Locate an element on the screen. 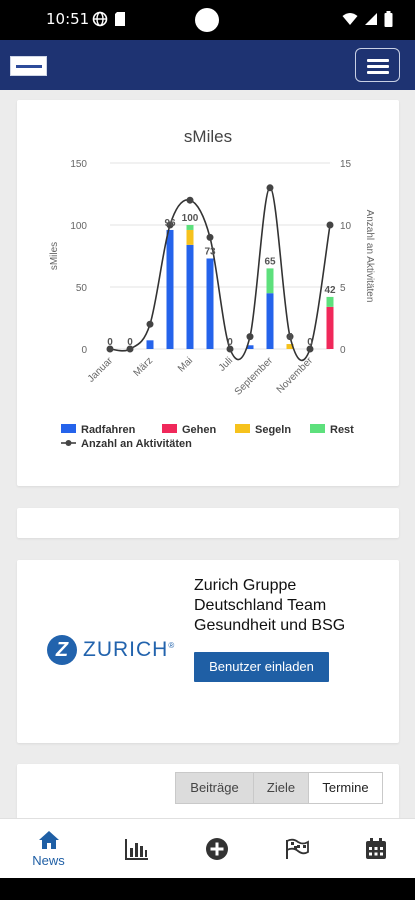 This screenshot has height=900, width=415. nav-statistics is located at coordinates (136, 849).